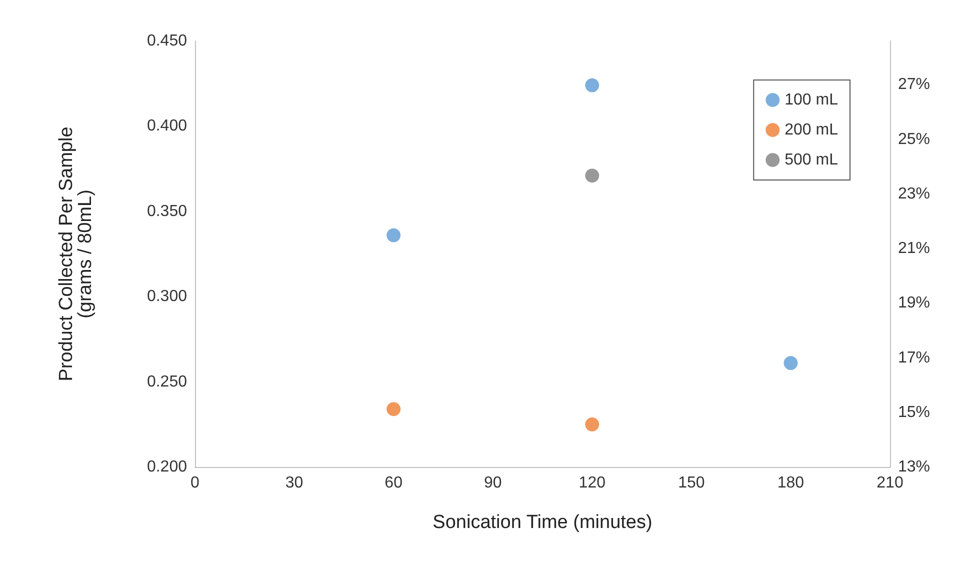  Describe the element at coordinates (195, 483) in the screenshot. I see `x-tick-label: 0` at that location.